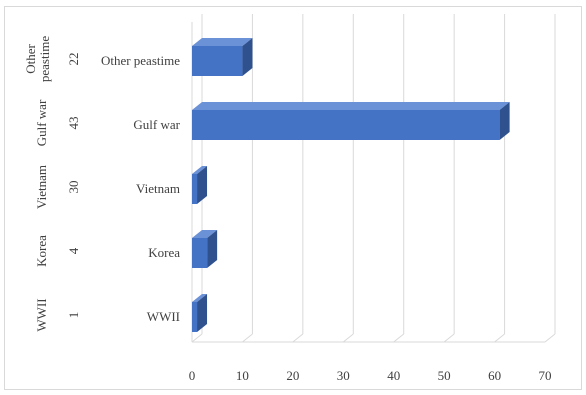 Image resolution: width=586 pixels, height=395 pixels. Describe the element at coordinates (140, 60) in the screenshot. I see `category-label: Other peastime` at that location.